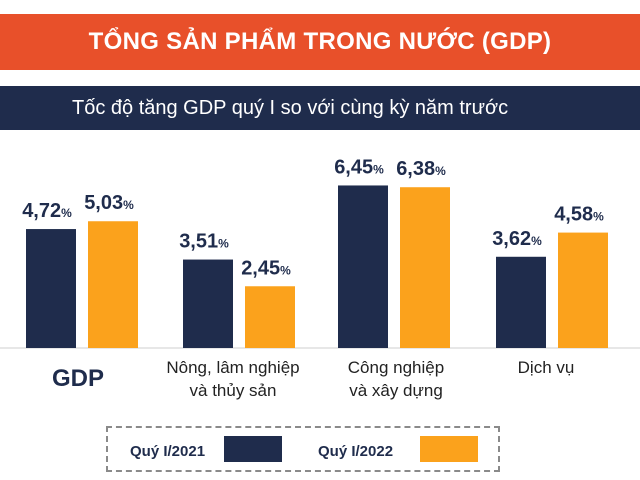  Describe the element at coordinates (425, 267) in the screenshot. I see `bar-cong-nghiep-2022` at that location.